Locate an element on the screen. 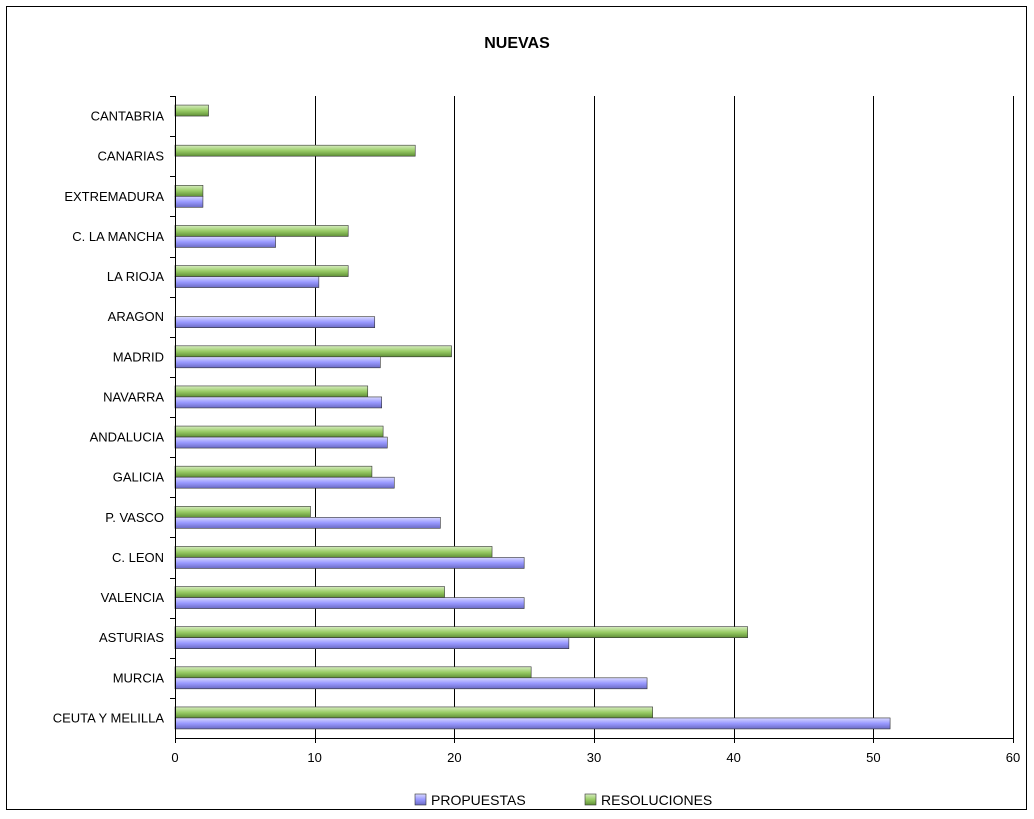  x-tick-label: 20 is located at coordinates (454, 757).